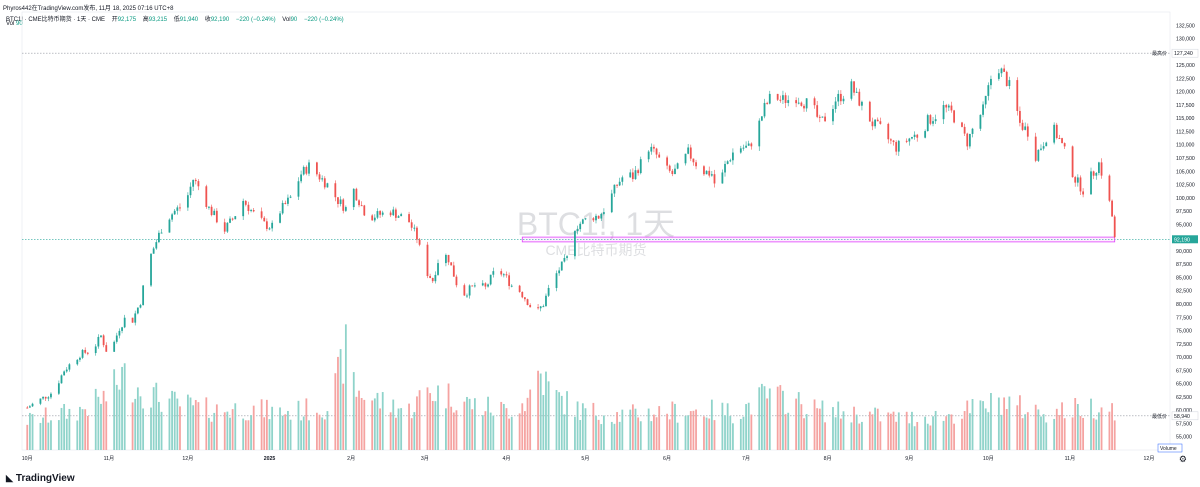  Describe the element at coordinates (1182, 459) in the screenshot. I see `gear-icon: ⚙` at that location.